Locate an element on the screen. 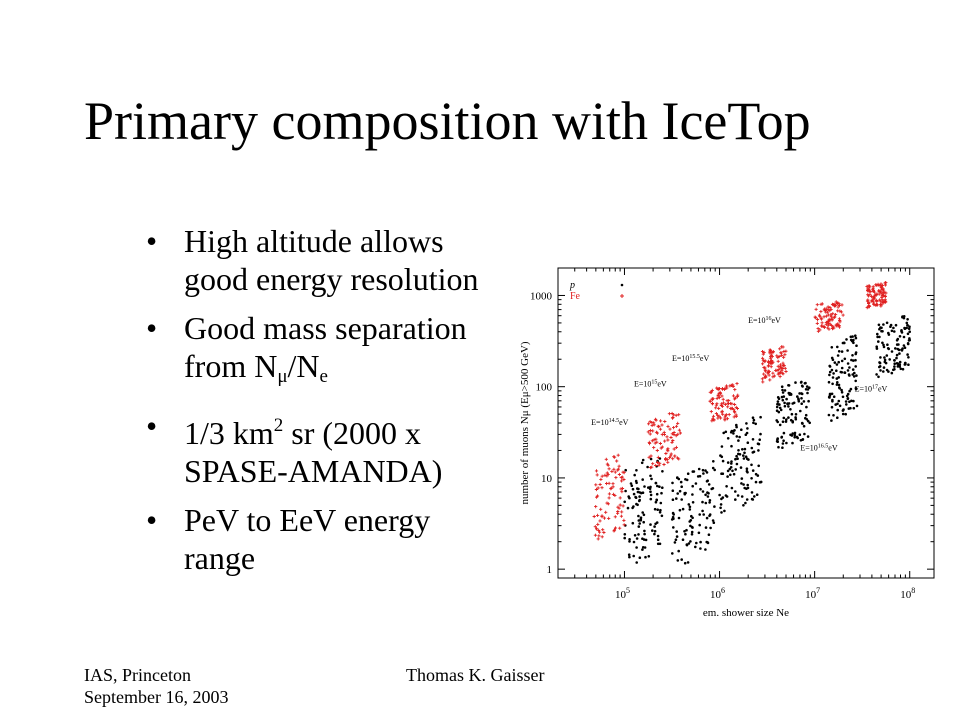 Image resolution: width=960 pixels, height=720 pixels. subscript: μ is located at coordinates (282, 376).